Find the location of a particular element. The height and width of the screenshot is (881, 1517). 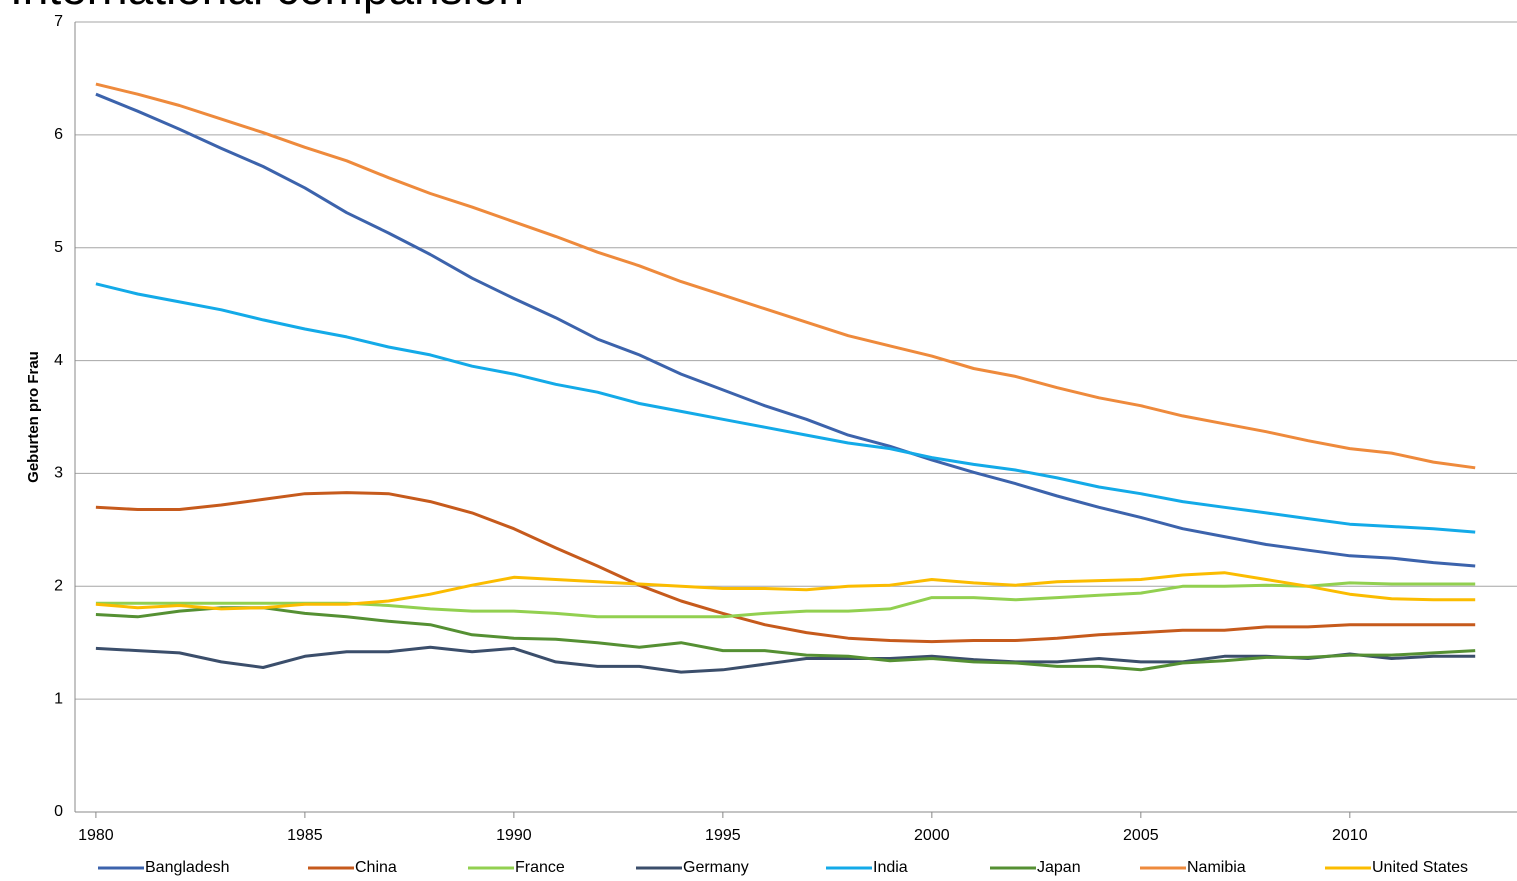

x-tick-label: 1985 is located at coordinates (305, 835).